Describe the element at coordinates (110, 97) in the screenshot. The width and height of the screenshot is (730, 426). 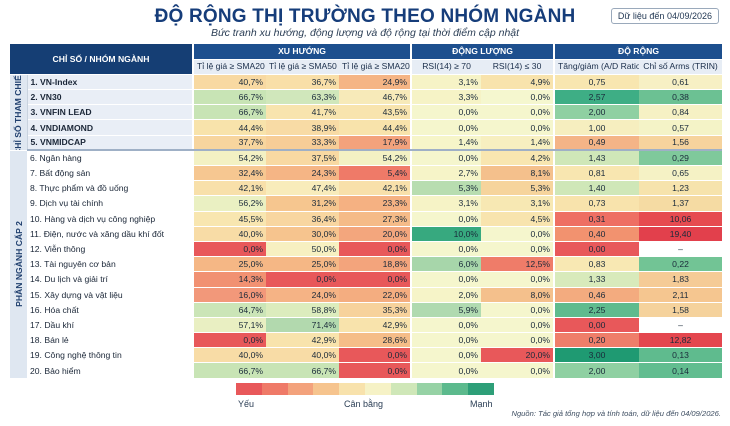
I see `row-name: 2. VN30` at that location.